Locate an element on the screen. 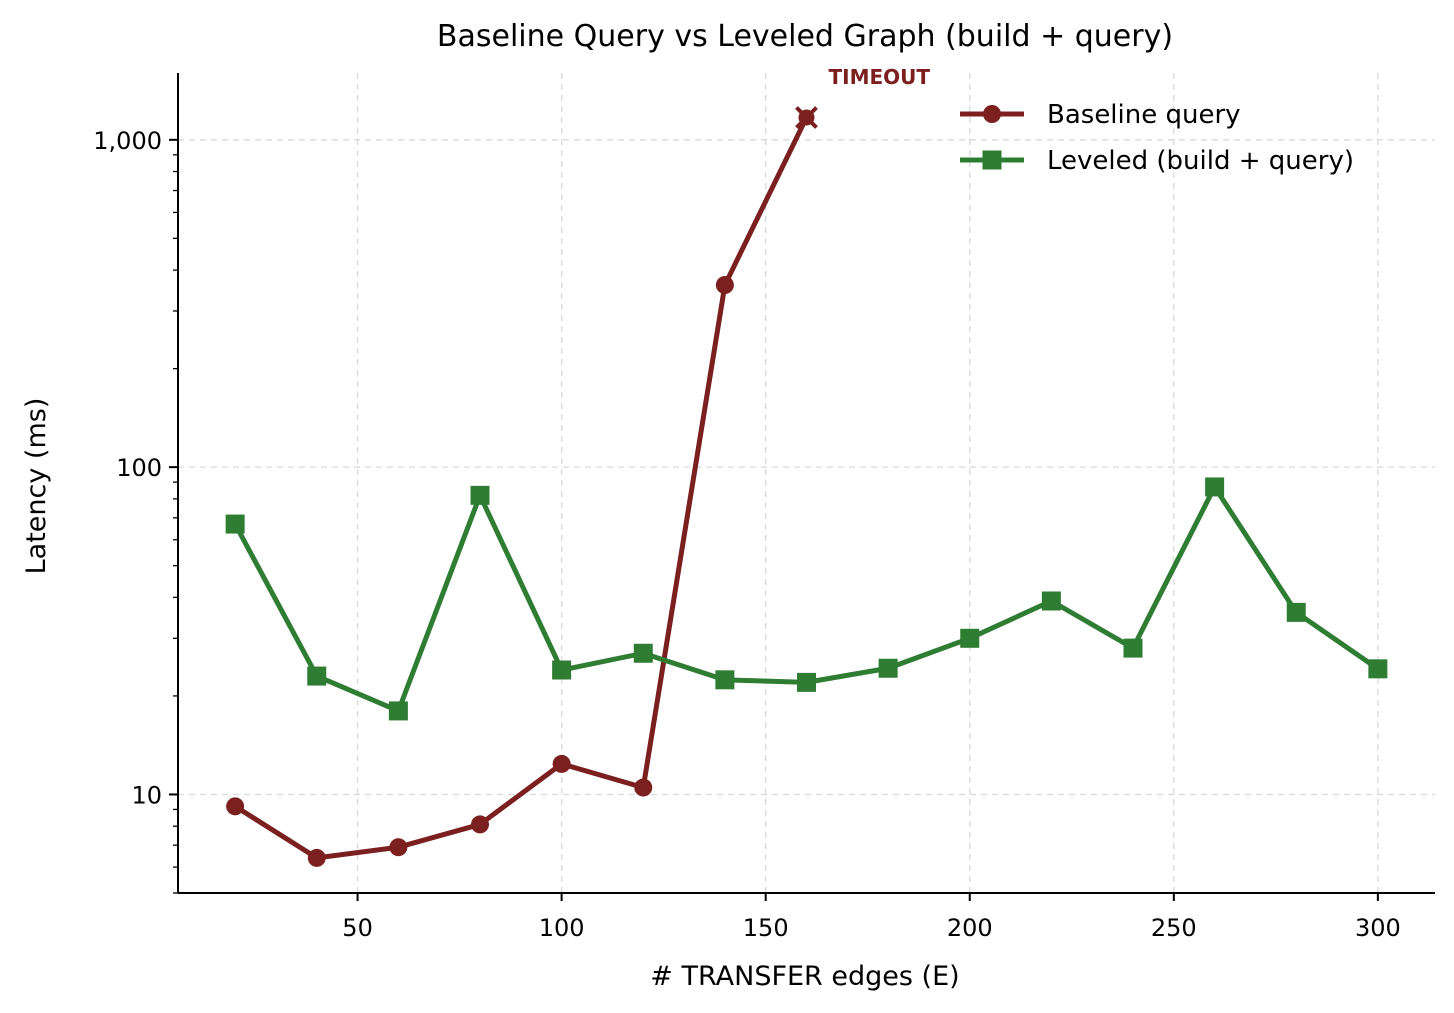  legend-label: Leveled (build + query) is located at coordinates (1200, 161).